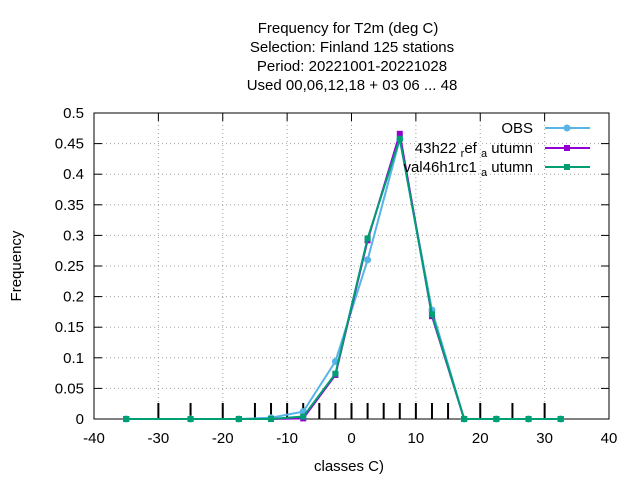 The height and width of the screenshot is (480, 640). I want to click on x-tick-label: -30, so click(159, 438).